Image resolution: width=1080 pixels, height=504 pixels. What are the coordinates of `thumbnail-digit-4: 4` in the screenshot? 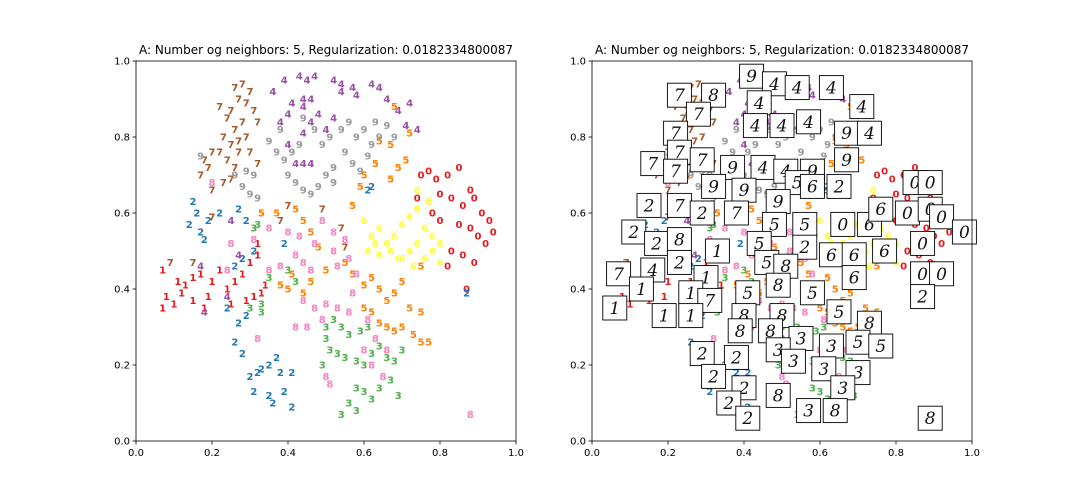 It's located at (755, 127).